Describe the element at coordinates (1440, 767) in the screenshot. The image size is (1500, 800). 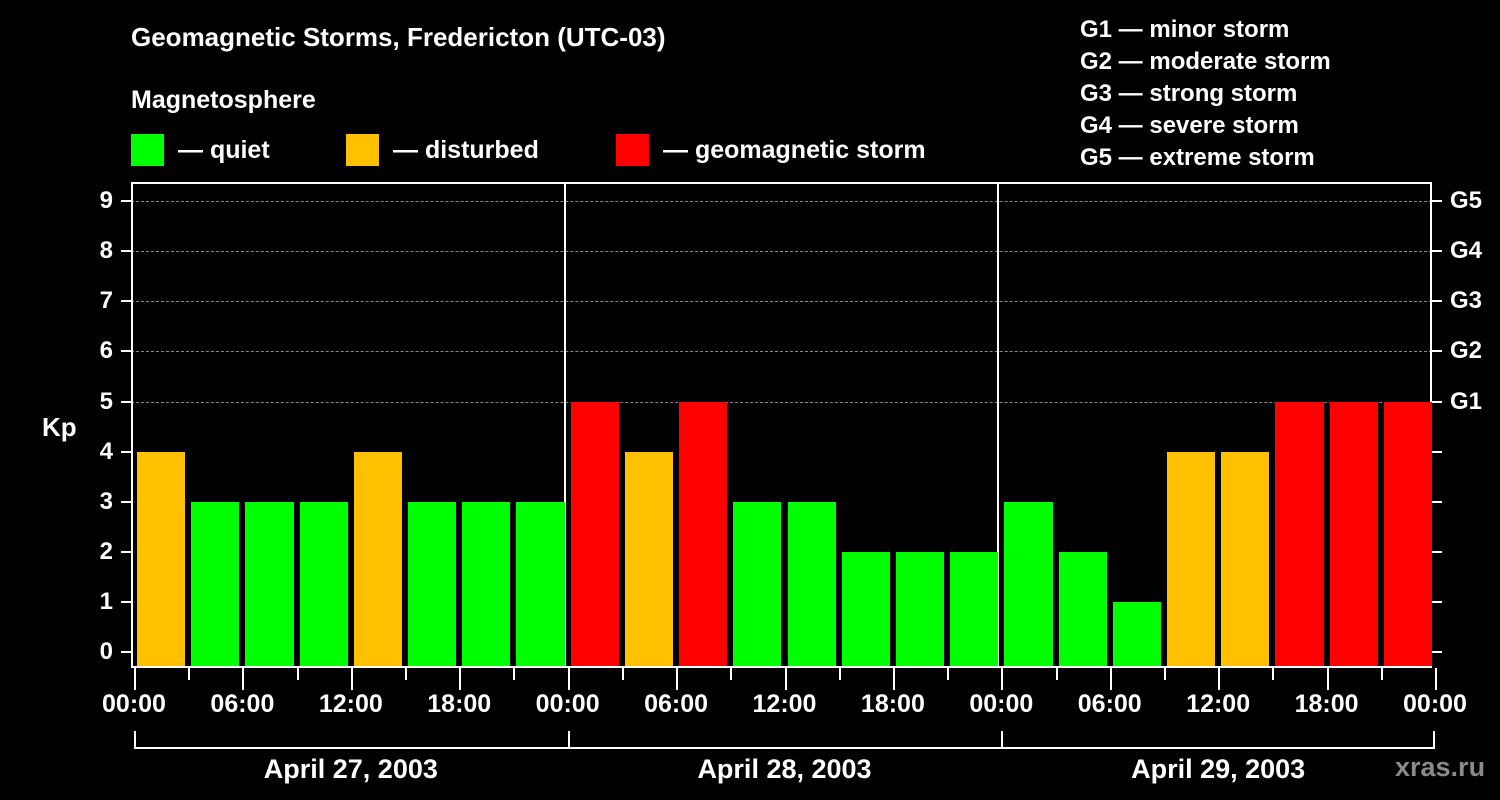
I see `watermark: xras.ru` at that location.